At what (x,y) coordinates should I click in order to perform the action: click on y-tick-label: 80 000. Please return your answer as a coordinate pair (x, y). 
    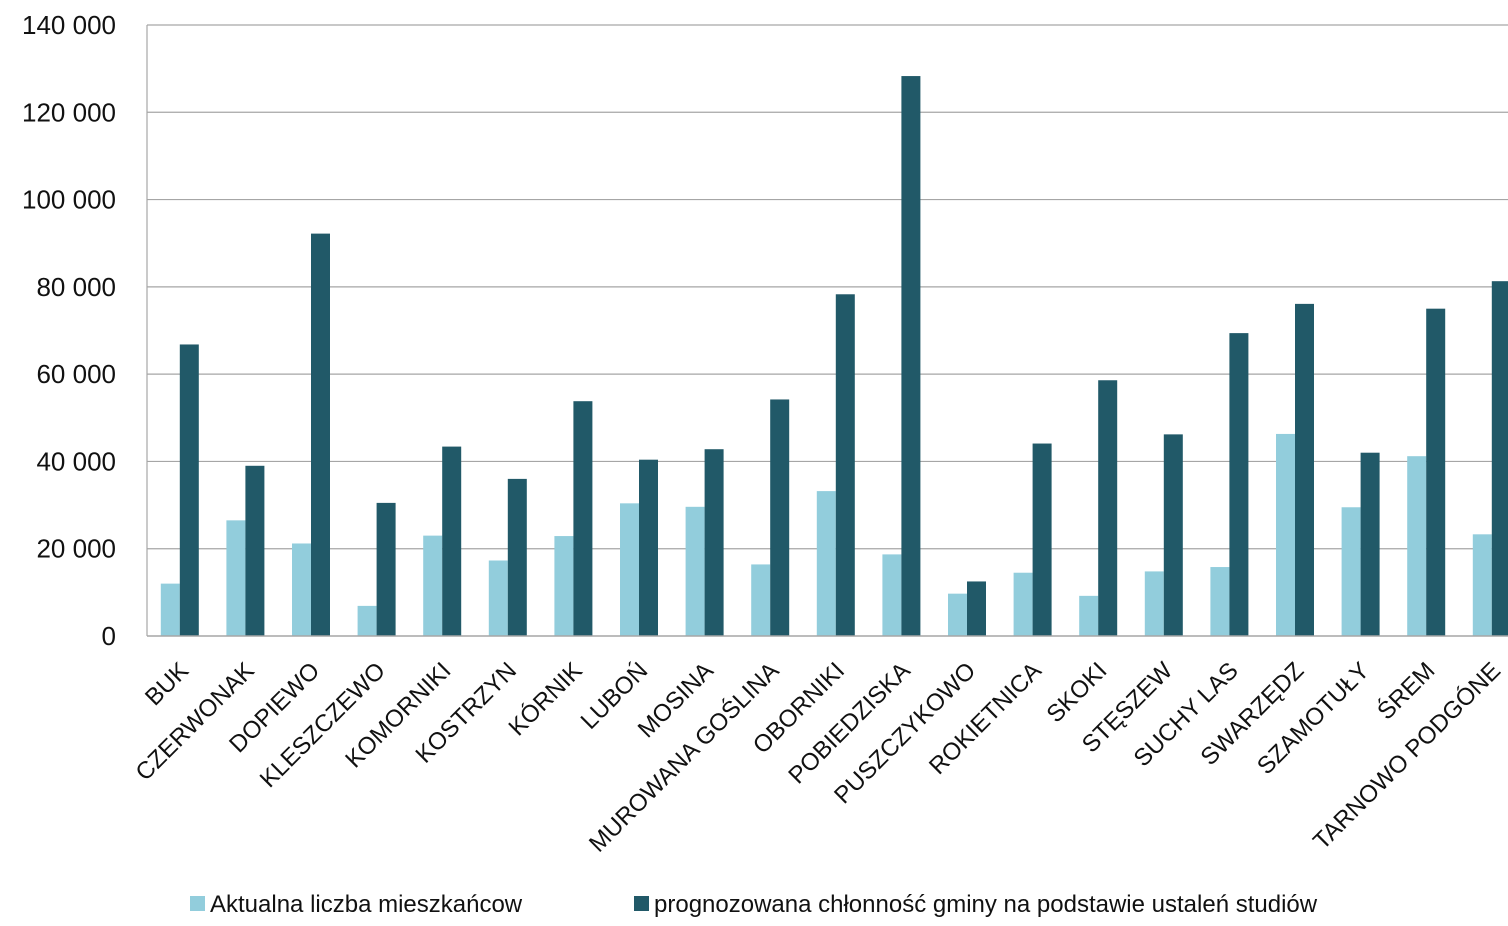
    Looking at the image, I should click on (76, 287).